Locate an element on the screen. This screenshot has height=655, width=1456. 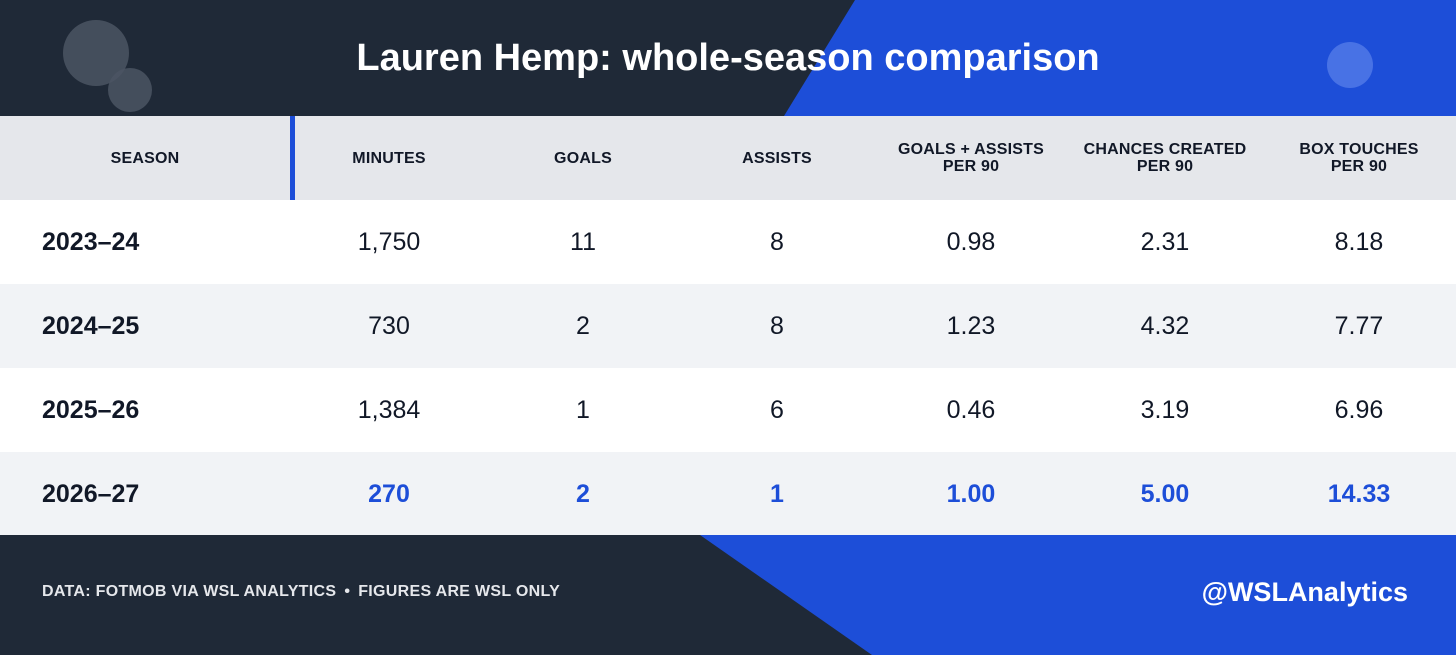
table-row: 2023–24 1,750 11 8 0.98 2.31 8.18 is located at coordinates (728, 242).